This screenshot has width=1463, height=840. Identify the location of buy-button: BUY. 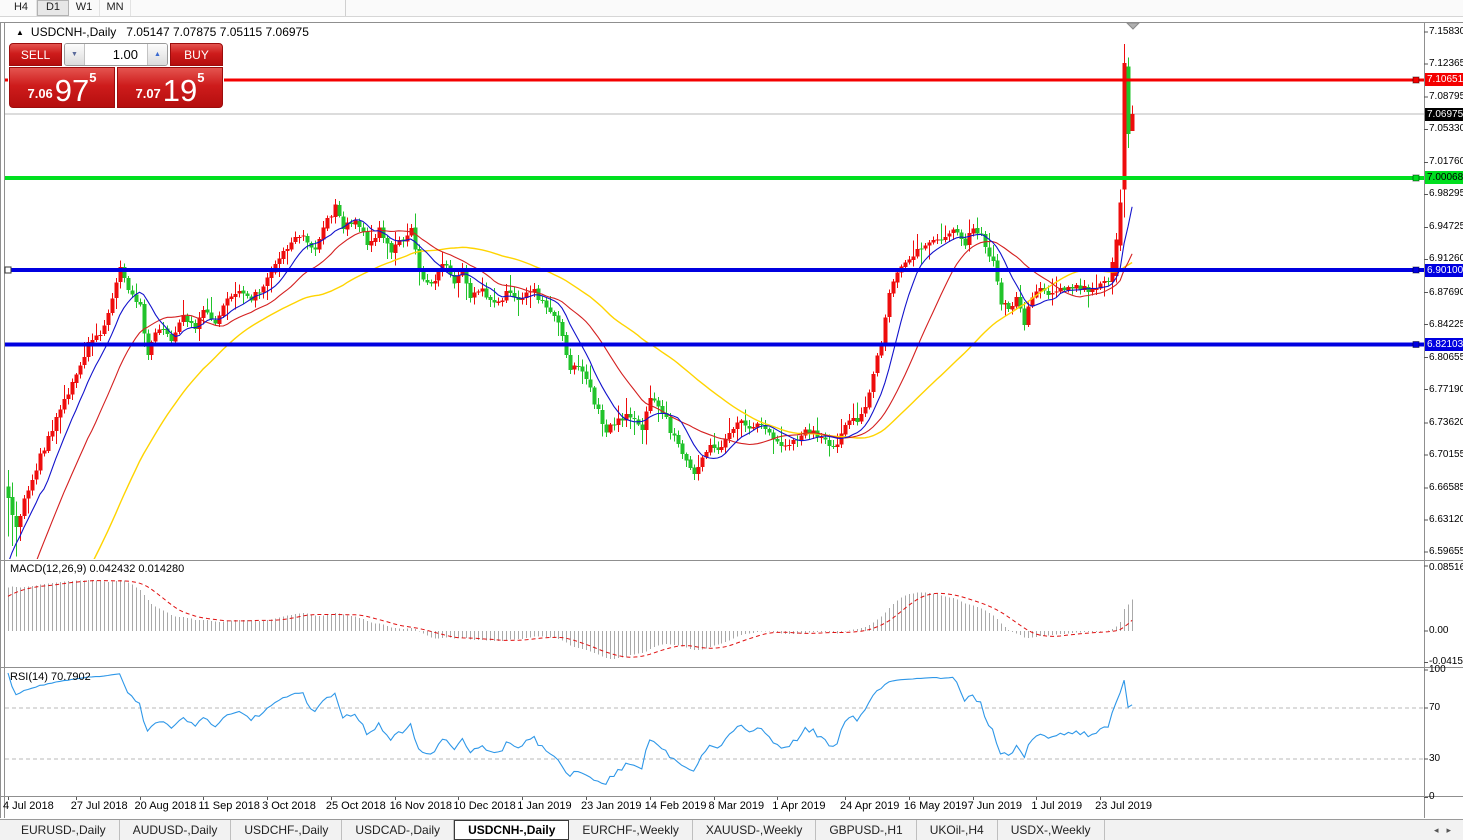
(196, 54).